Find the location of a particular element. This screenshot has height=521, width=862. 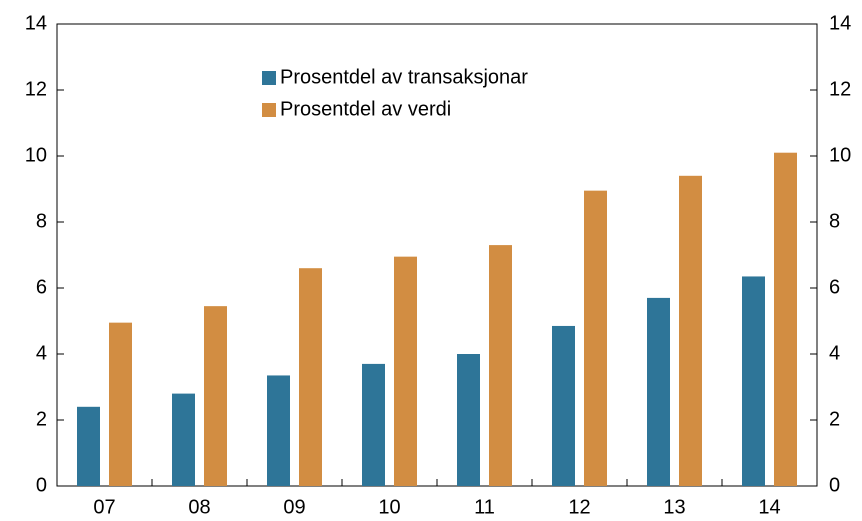

y2-tick-label: 6 is located at coordinates (834, 287).